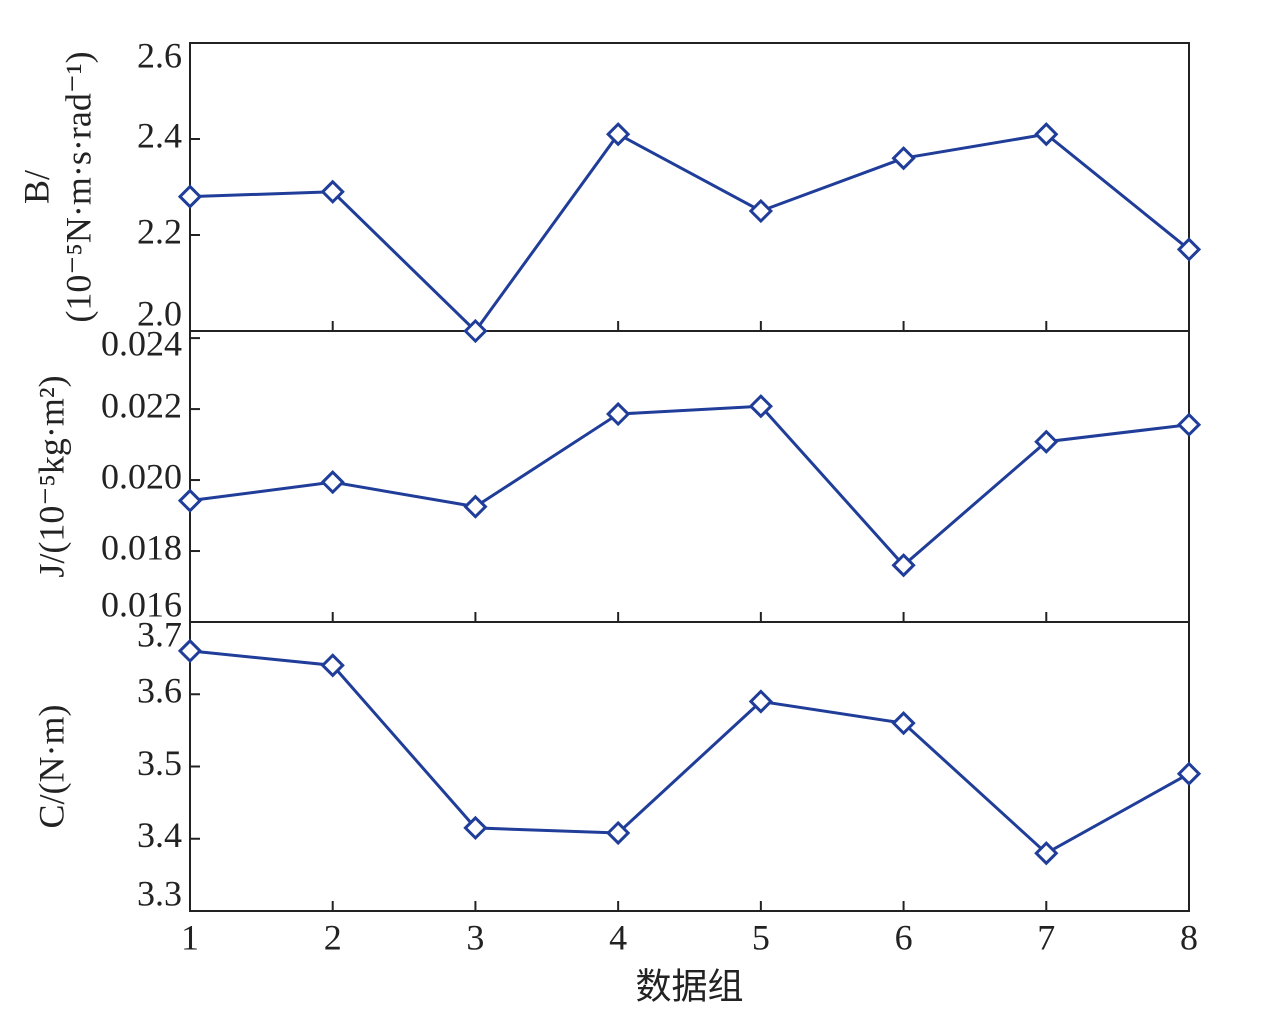 The height and width of the screenshot is (1020, 1276). What do you see at coordinates (159, 313) in the screenshot?
I see `y-tick-label: 2.0` at bounding box center [159, 313].